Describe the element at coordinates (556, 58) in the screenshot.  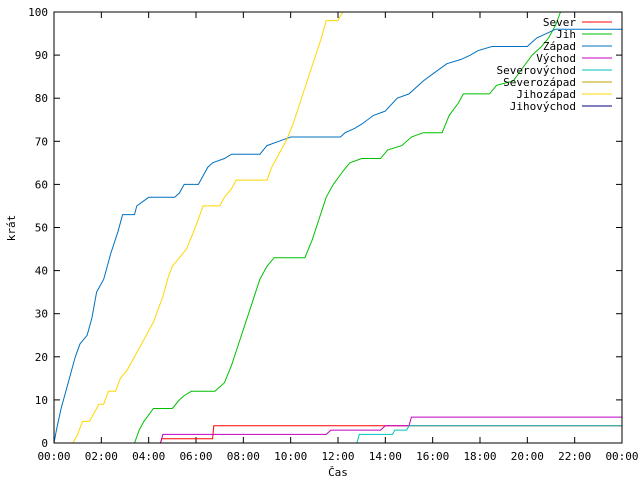
I see `legend-label: Východ` at that location.